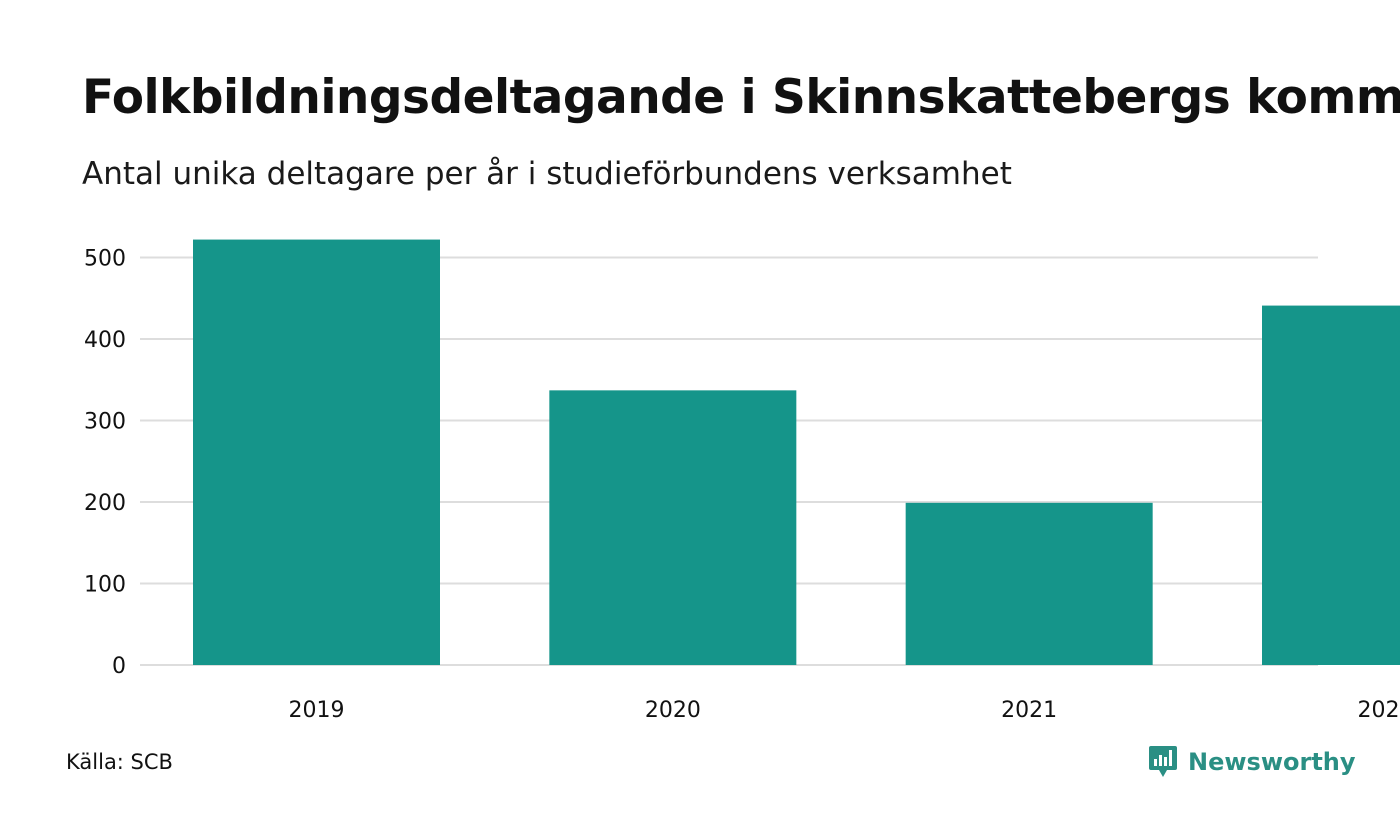 The width and height of the screenshot is (1400, 840). Describe the element at coordinates (105, 585) in the screenshot. I see `y-tick-label: 100` at that location.